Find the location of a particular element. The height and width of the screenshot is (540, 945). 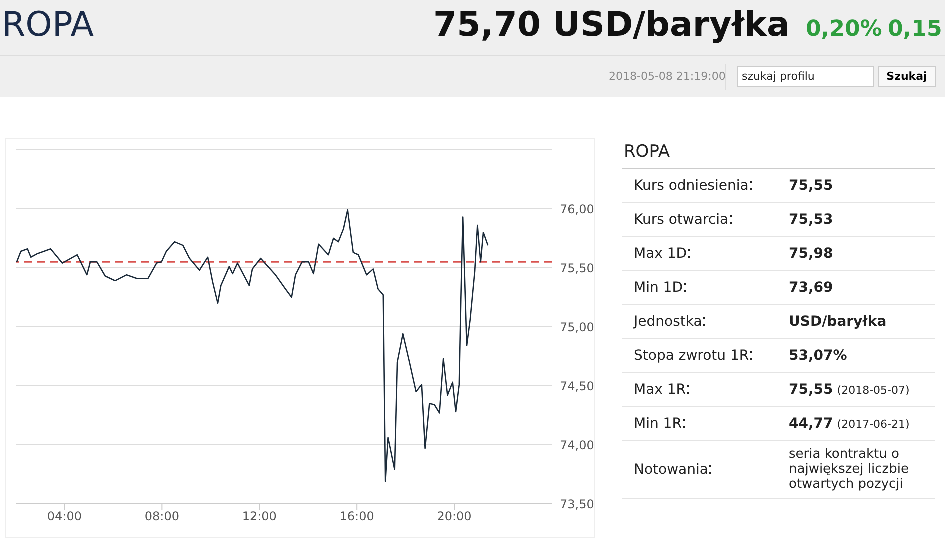

text: ROPA is located at coordinates (778, 153).